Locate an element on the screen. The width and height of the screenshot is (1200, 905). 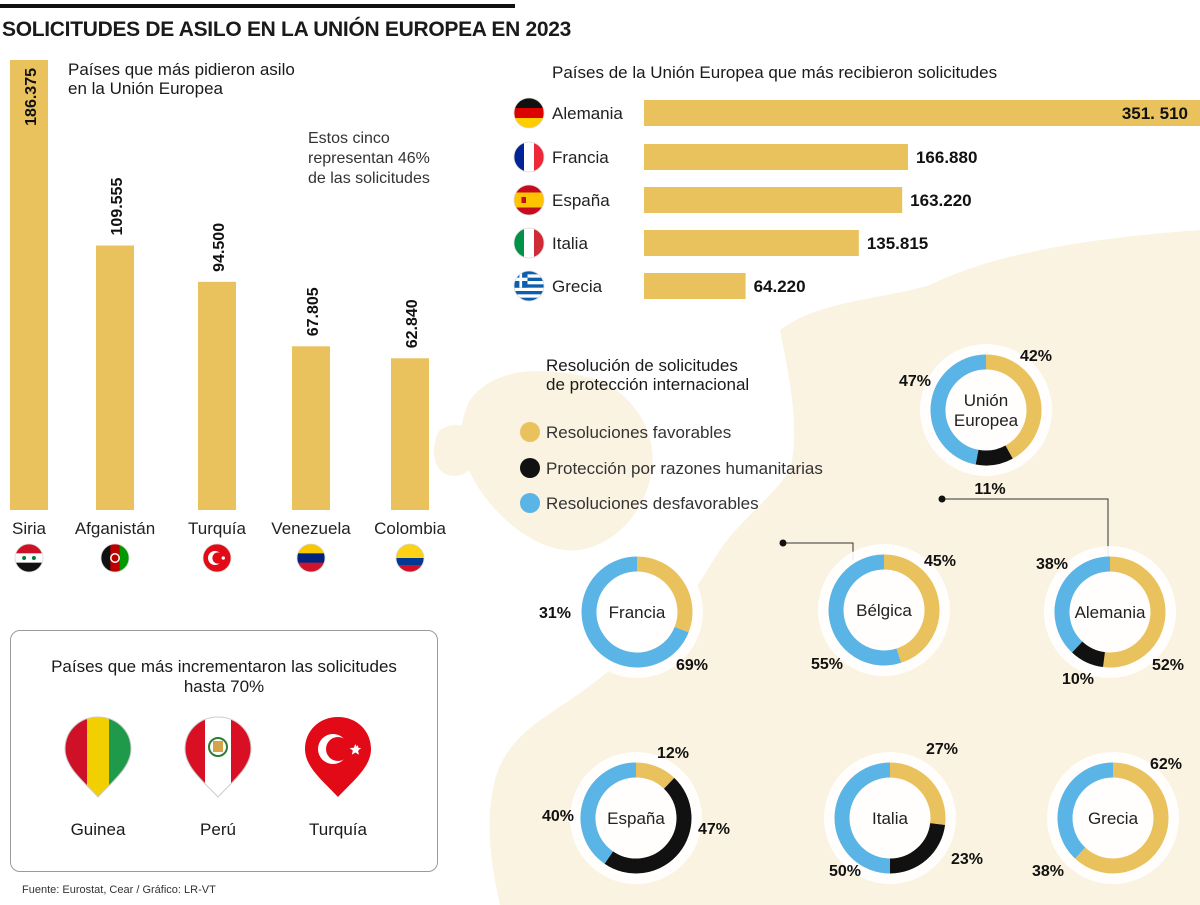
bar-category-colombia: Colombia is located at coordinates (410, 528).